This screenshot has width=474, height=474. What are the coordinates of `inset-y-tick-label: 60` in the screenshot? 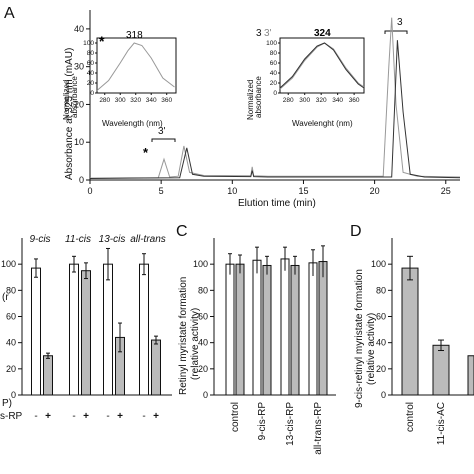 It's located at (274, 63).